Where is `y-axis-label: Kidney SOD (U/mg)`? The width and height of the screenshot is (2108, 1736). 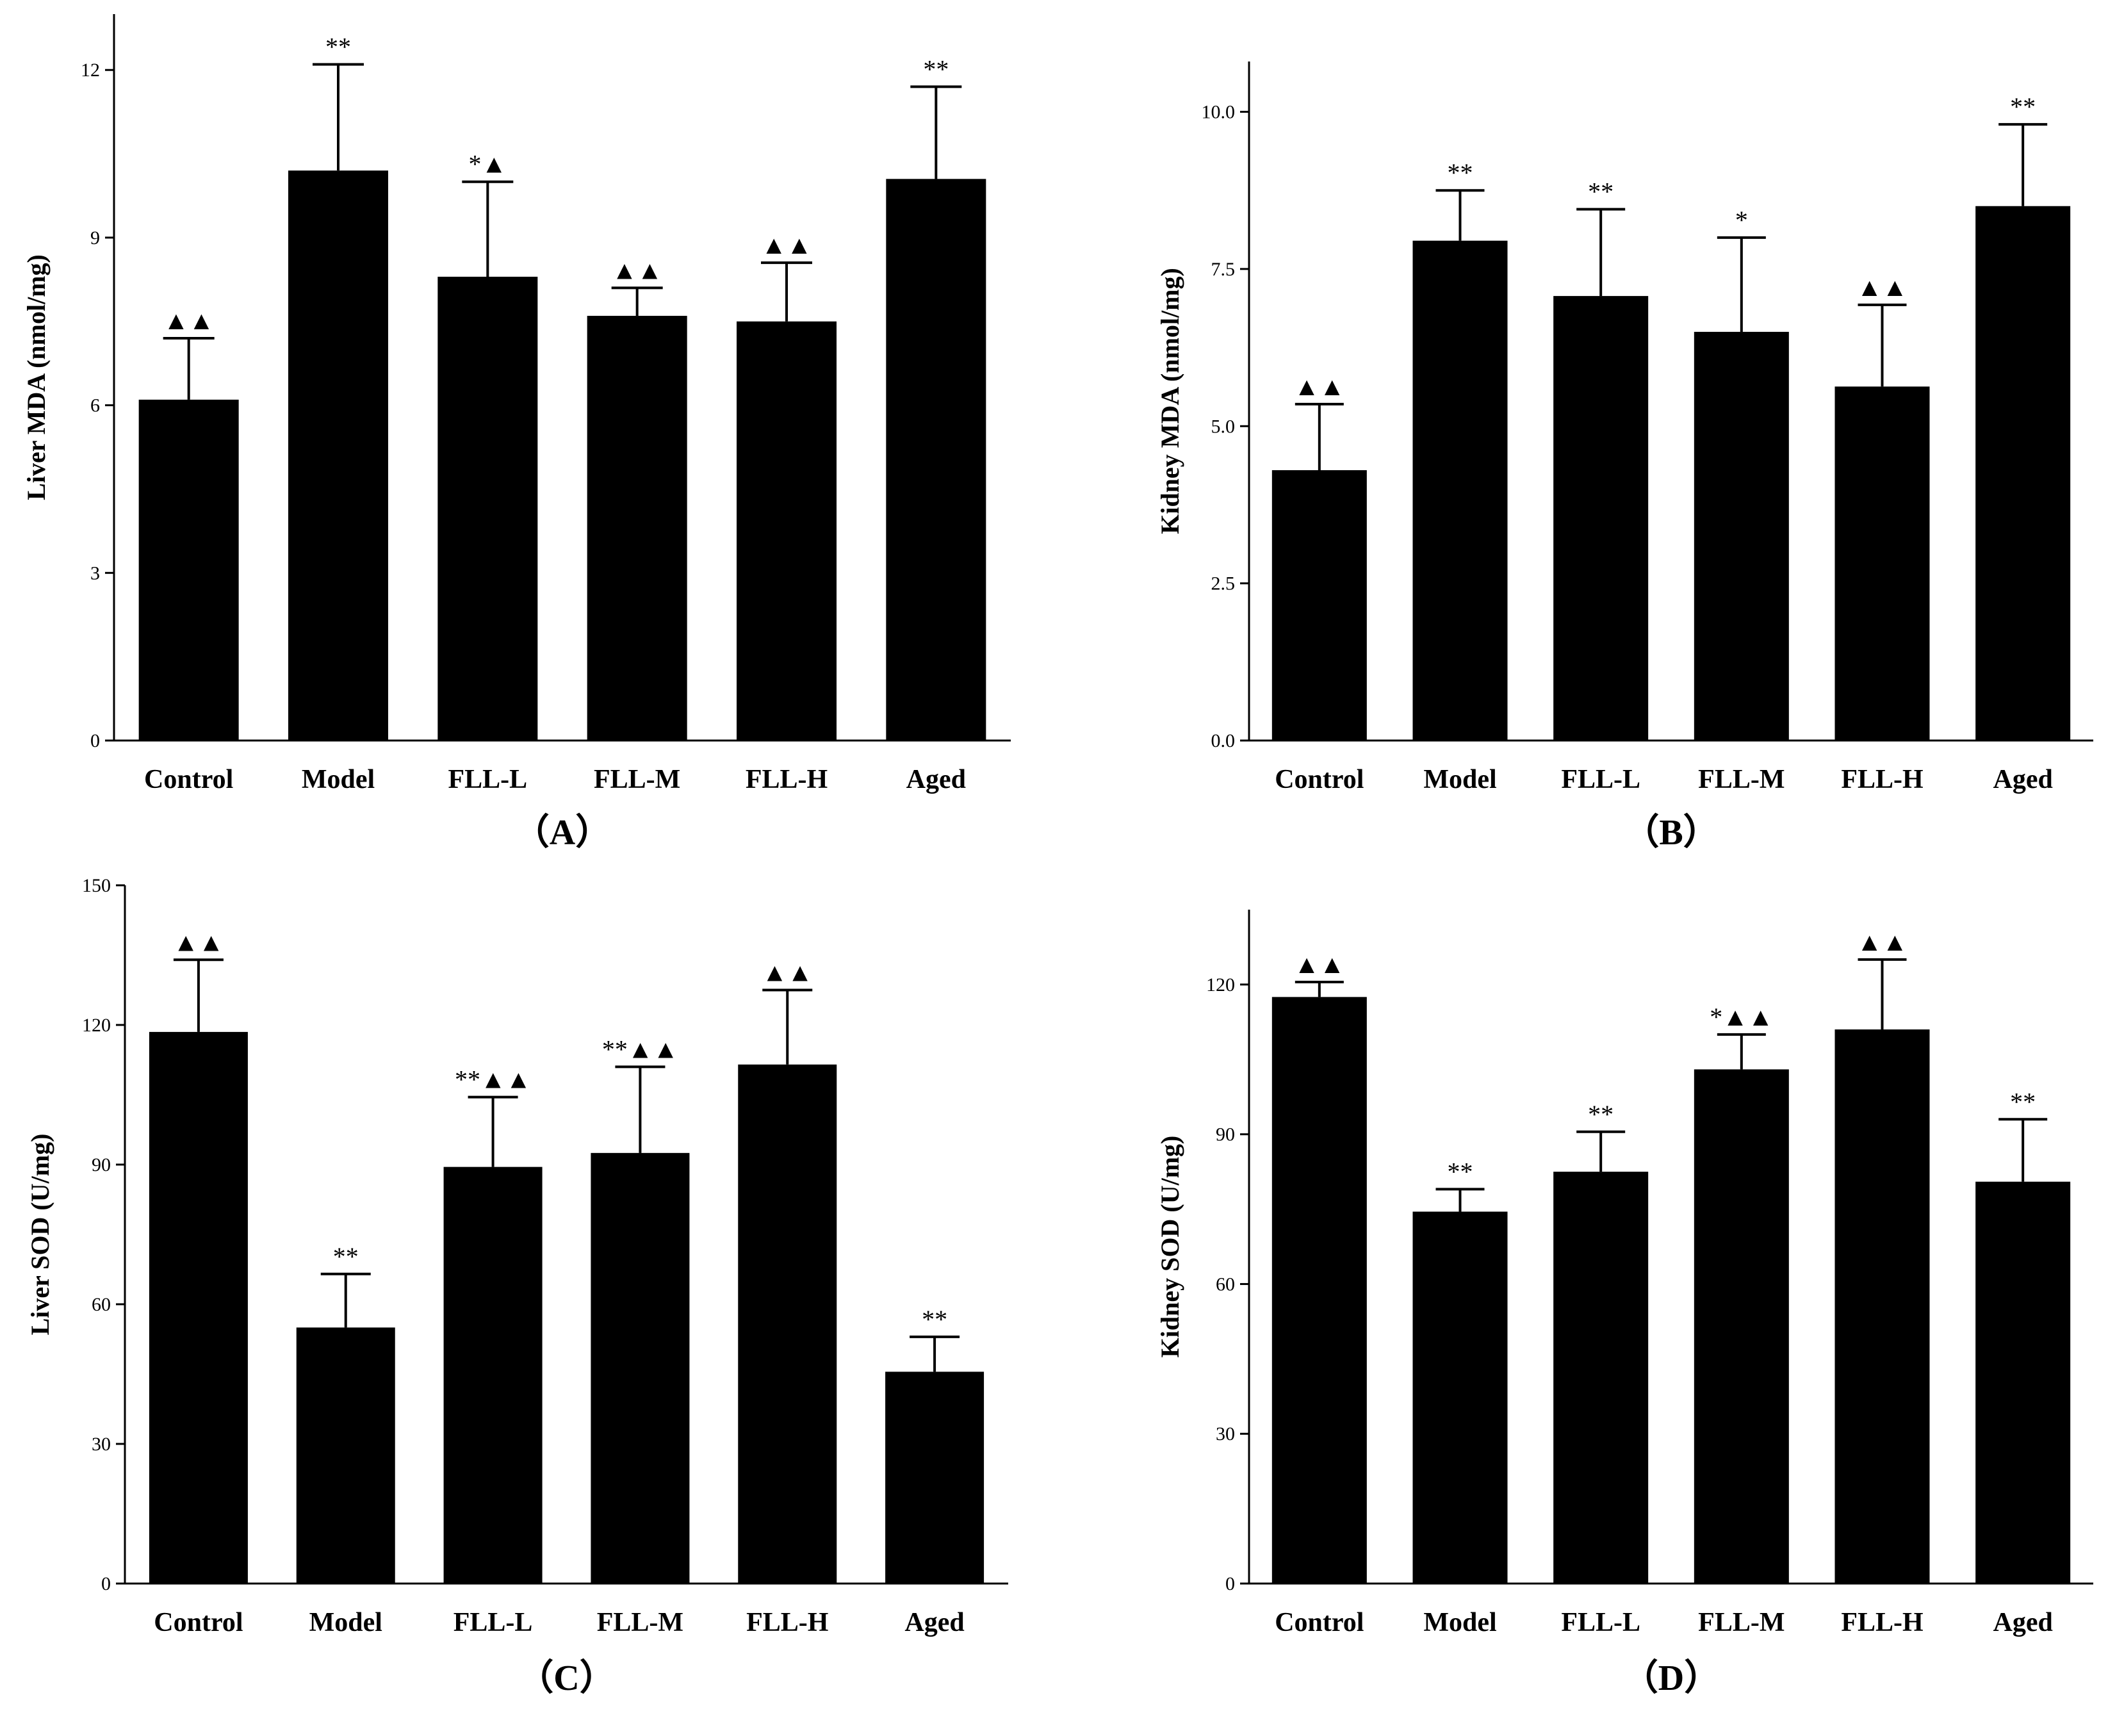 y-axis-label: Kidney SOD (U/mg) is located at coordinates (1170, 1247).